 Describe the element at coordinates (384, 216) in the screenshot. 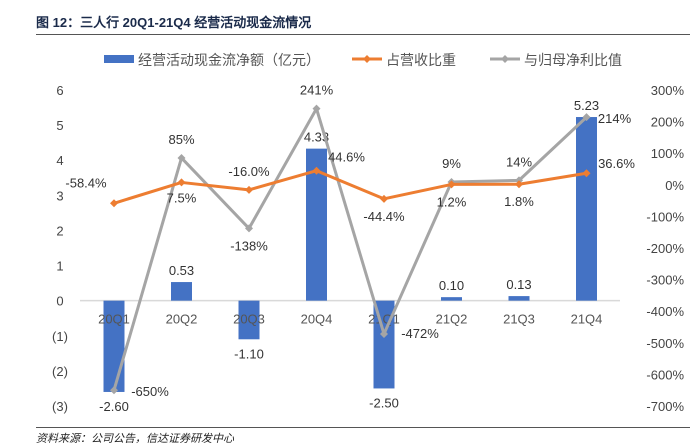

I see `revenue-share-data-label: -44.4%` at that location.